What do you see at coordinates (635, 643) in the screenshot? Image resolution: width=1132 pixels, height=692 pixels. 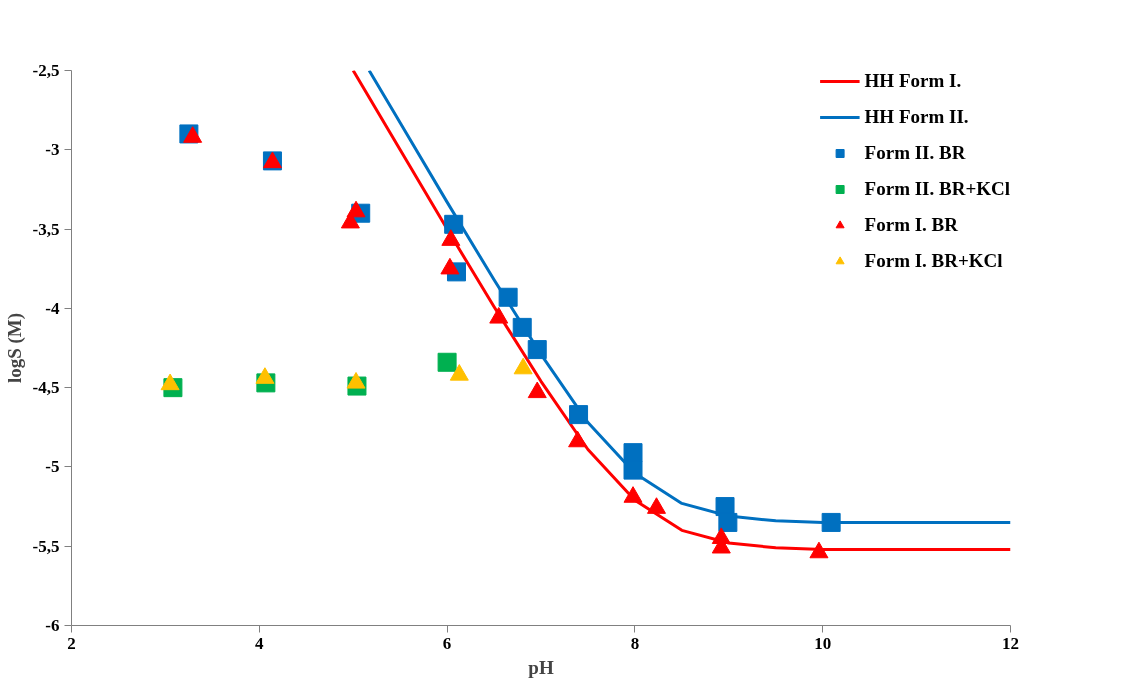 I see `x-tick-label: 8` at bounding box center [635, 643].